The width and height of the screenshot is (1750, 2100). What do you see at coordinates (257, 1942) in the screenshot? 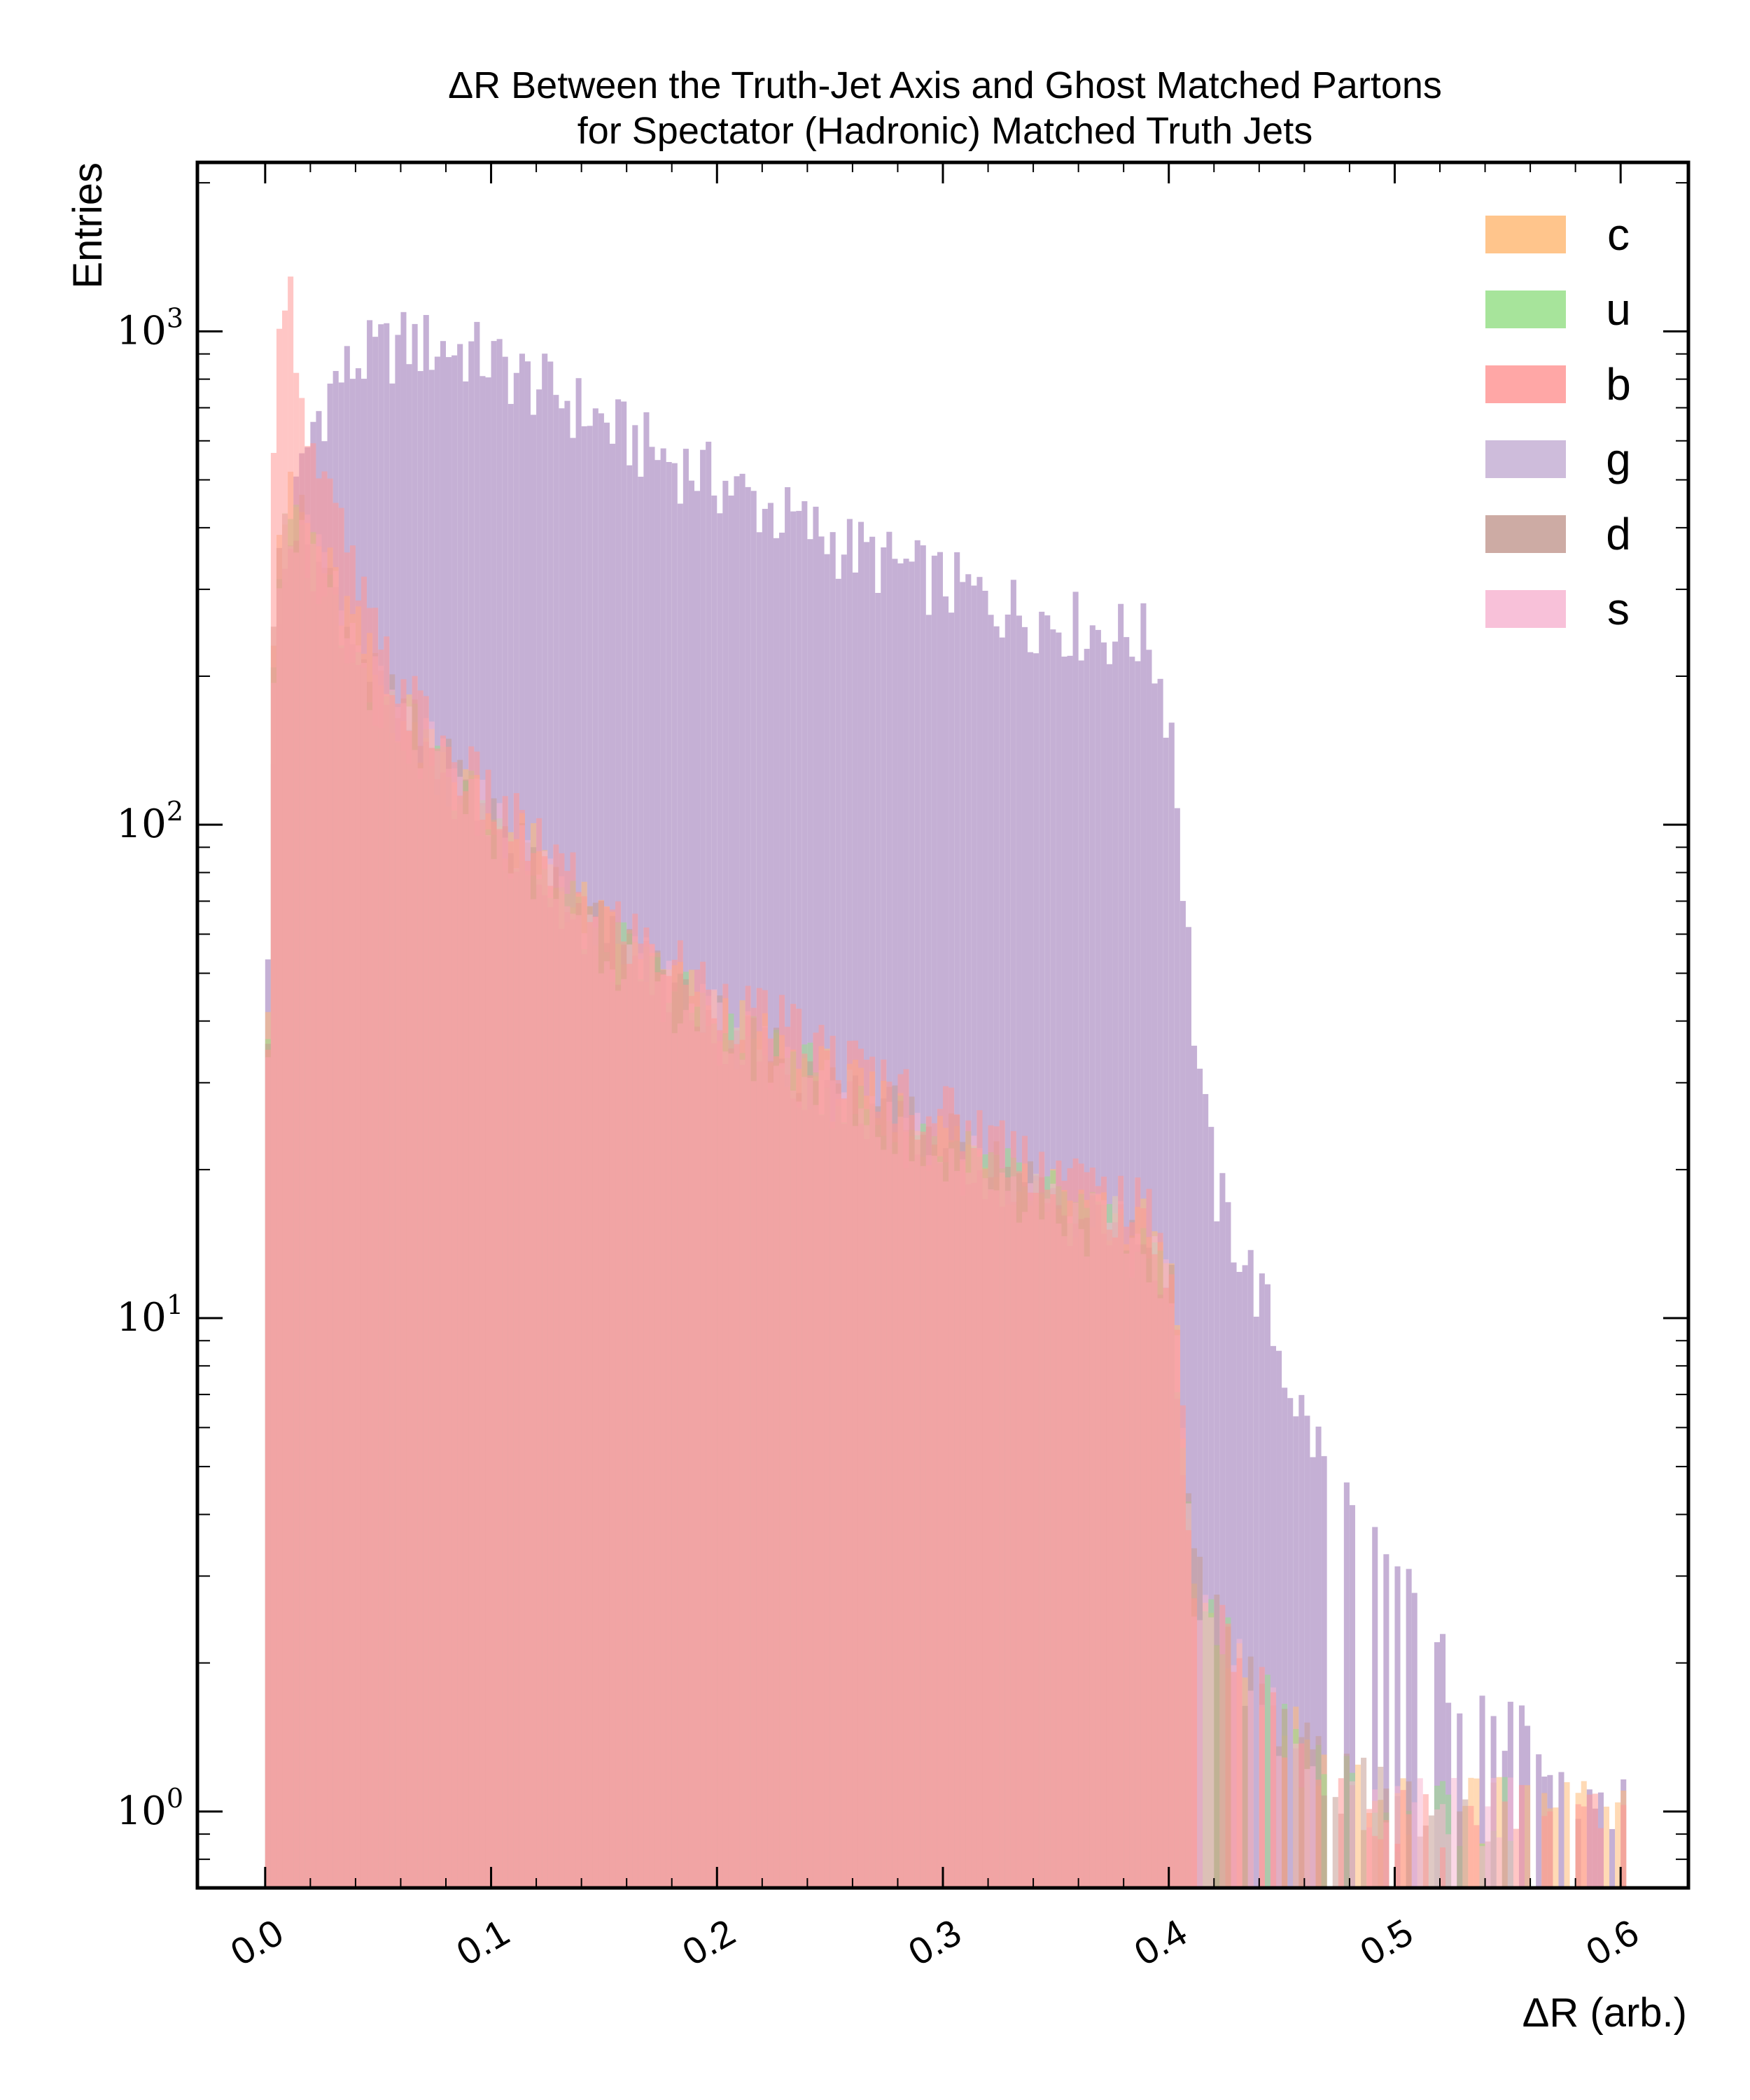
I see `x-tick-label: 0.0` at bounding box center [257, 1942].